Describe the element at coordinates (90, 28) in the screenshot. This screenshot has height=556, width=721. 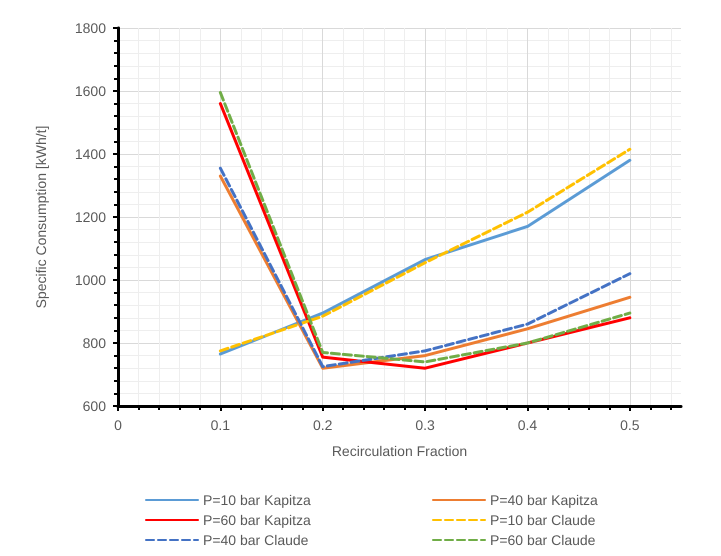
I see `y-tick-label: 1800` at that location.